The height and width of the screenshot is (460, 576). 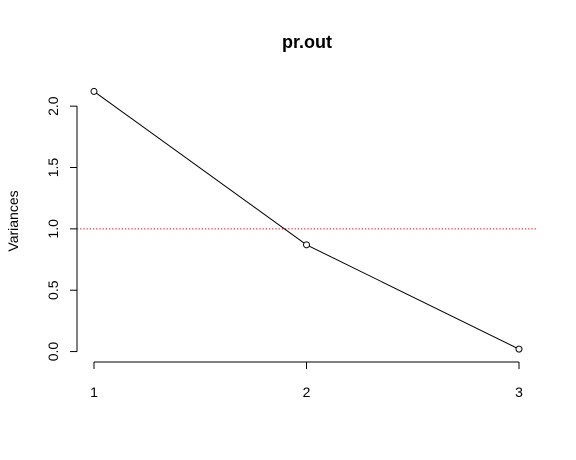 What do you see at coordinates (13, 220) in the screenshot?
I see `y-axis-label: Variances` at bounding box center [13, 220].